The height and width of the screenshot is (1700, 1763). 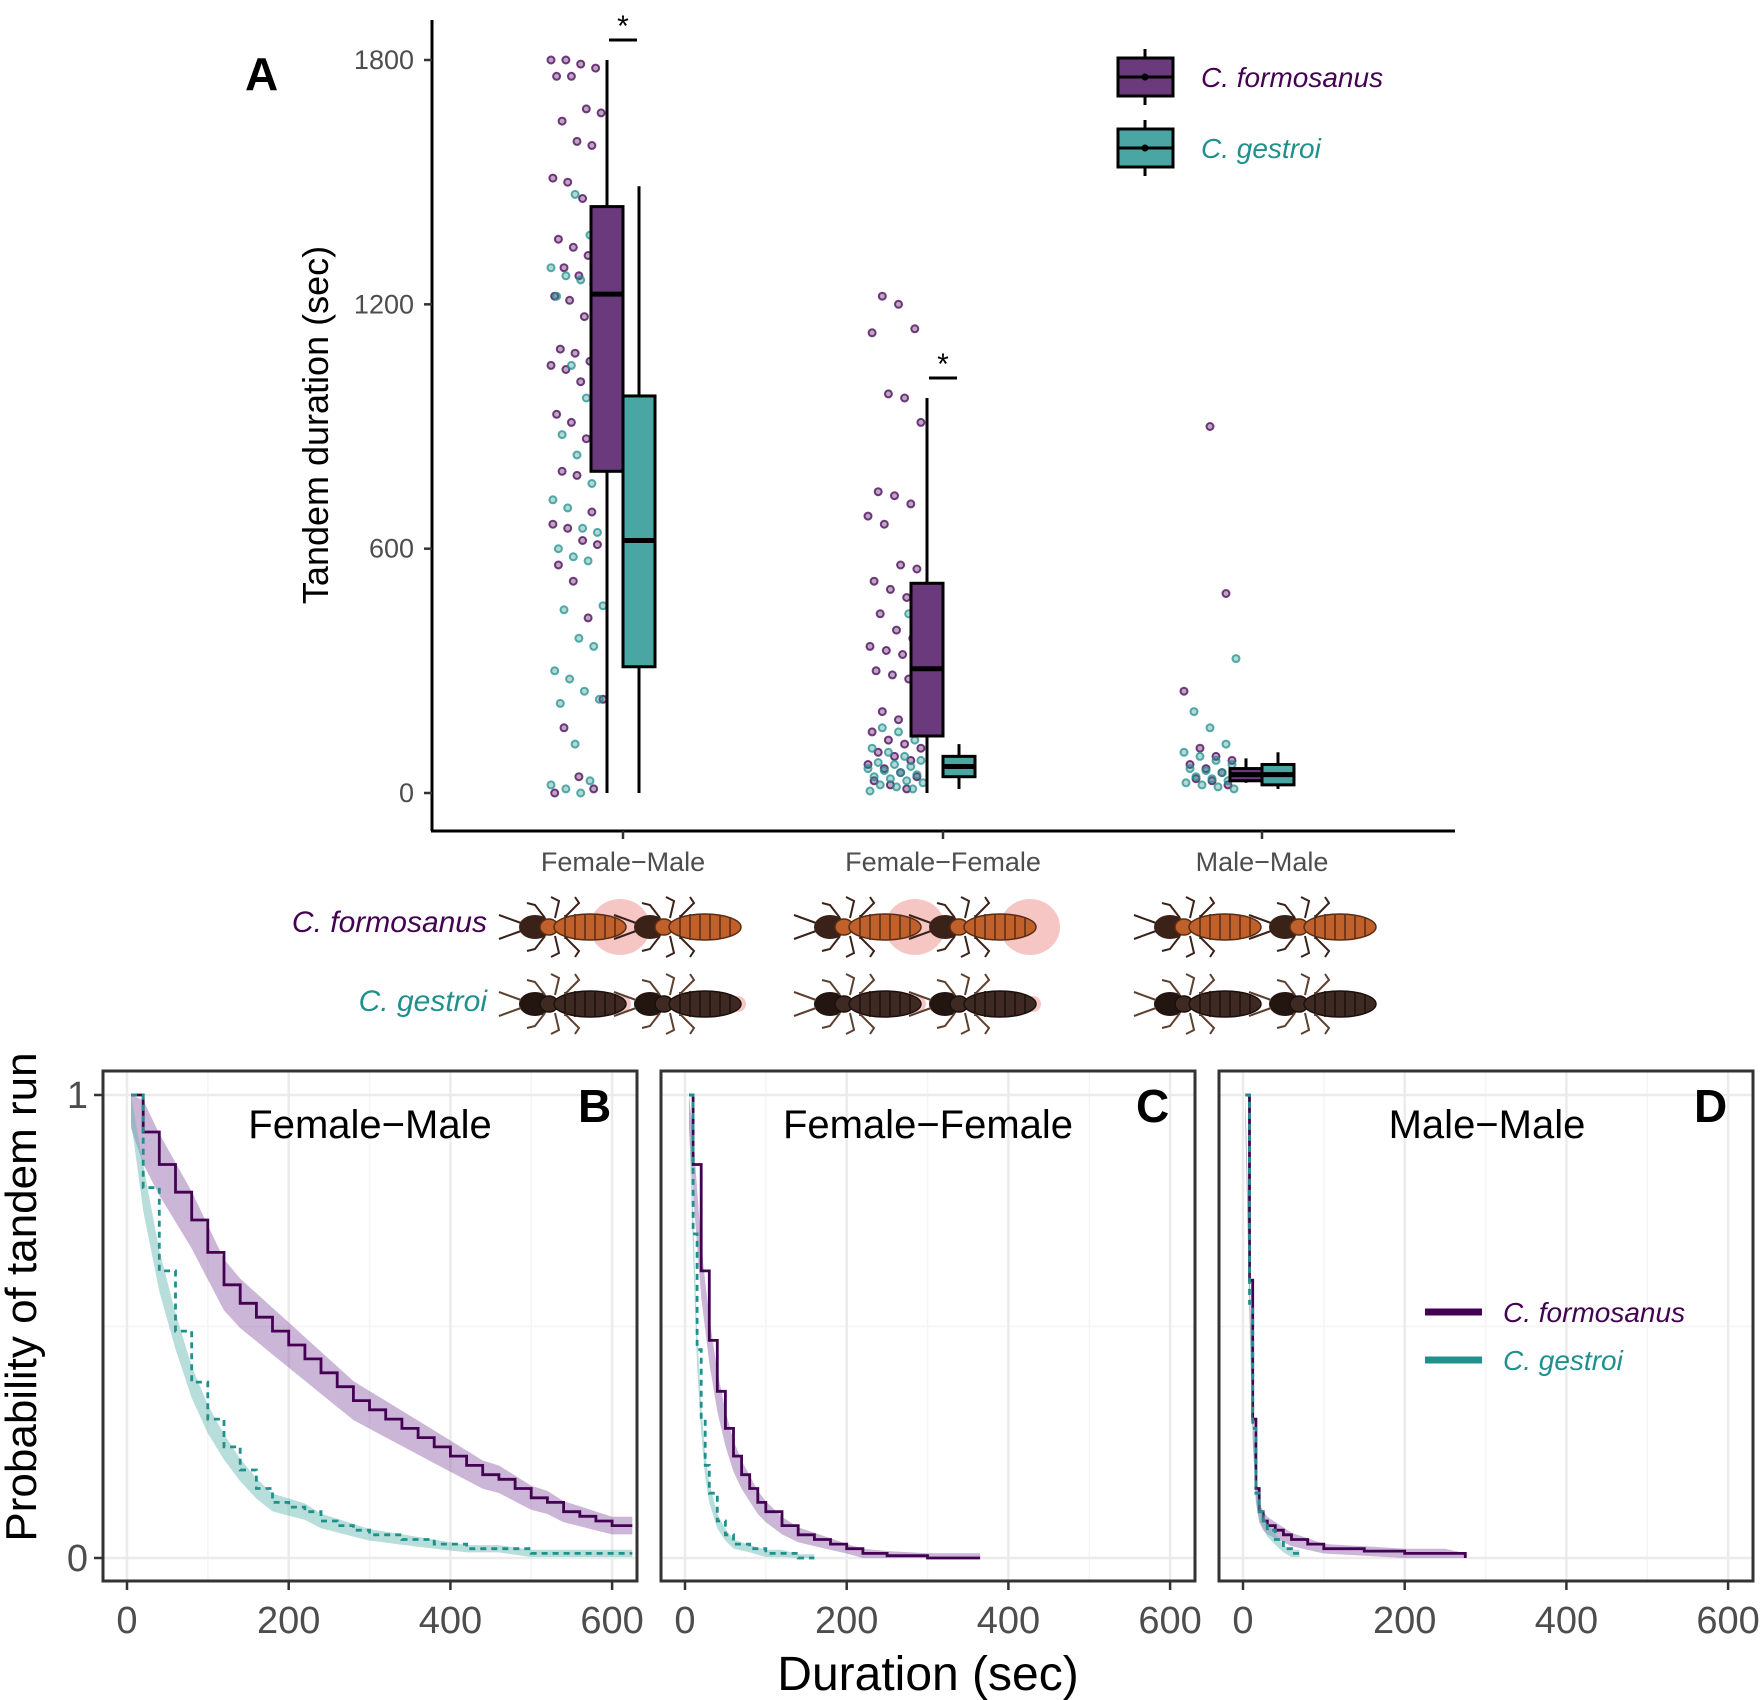 What do you see at coordinates (77, 1096) in the screenshot?
I see `y-tick-label: 1` at bounding box center [77, 1096].